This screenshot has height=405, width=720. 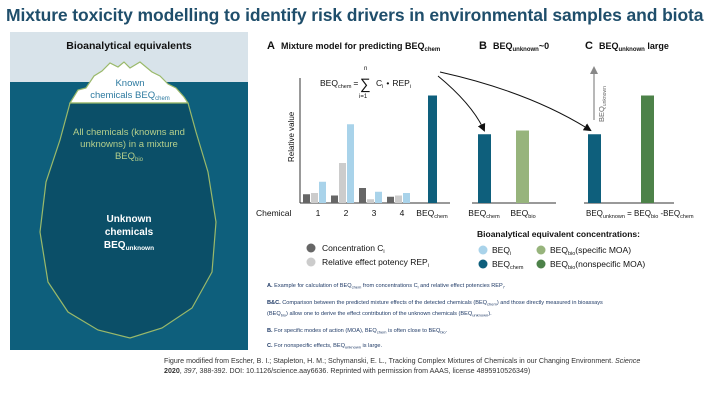 What do you see at coordinates (522, 166) in the screenshot?
I see `bar-b-beq-bio` at bounding box center [522, 166].